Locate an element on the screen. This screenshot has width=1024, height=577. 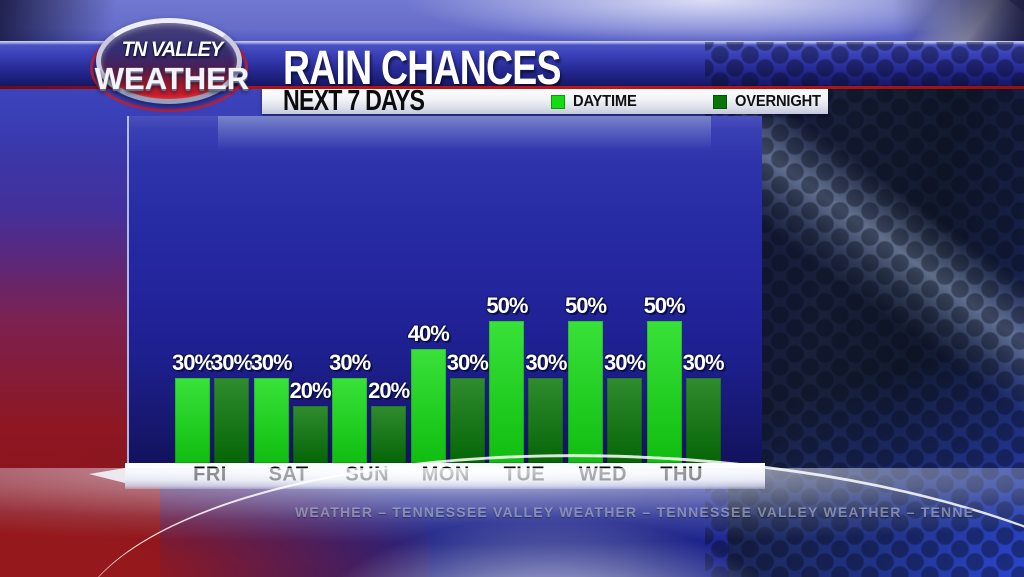
bar-group-fri: 30% 30% is located at coordinates (212, 289).